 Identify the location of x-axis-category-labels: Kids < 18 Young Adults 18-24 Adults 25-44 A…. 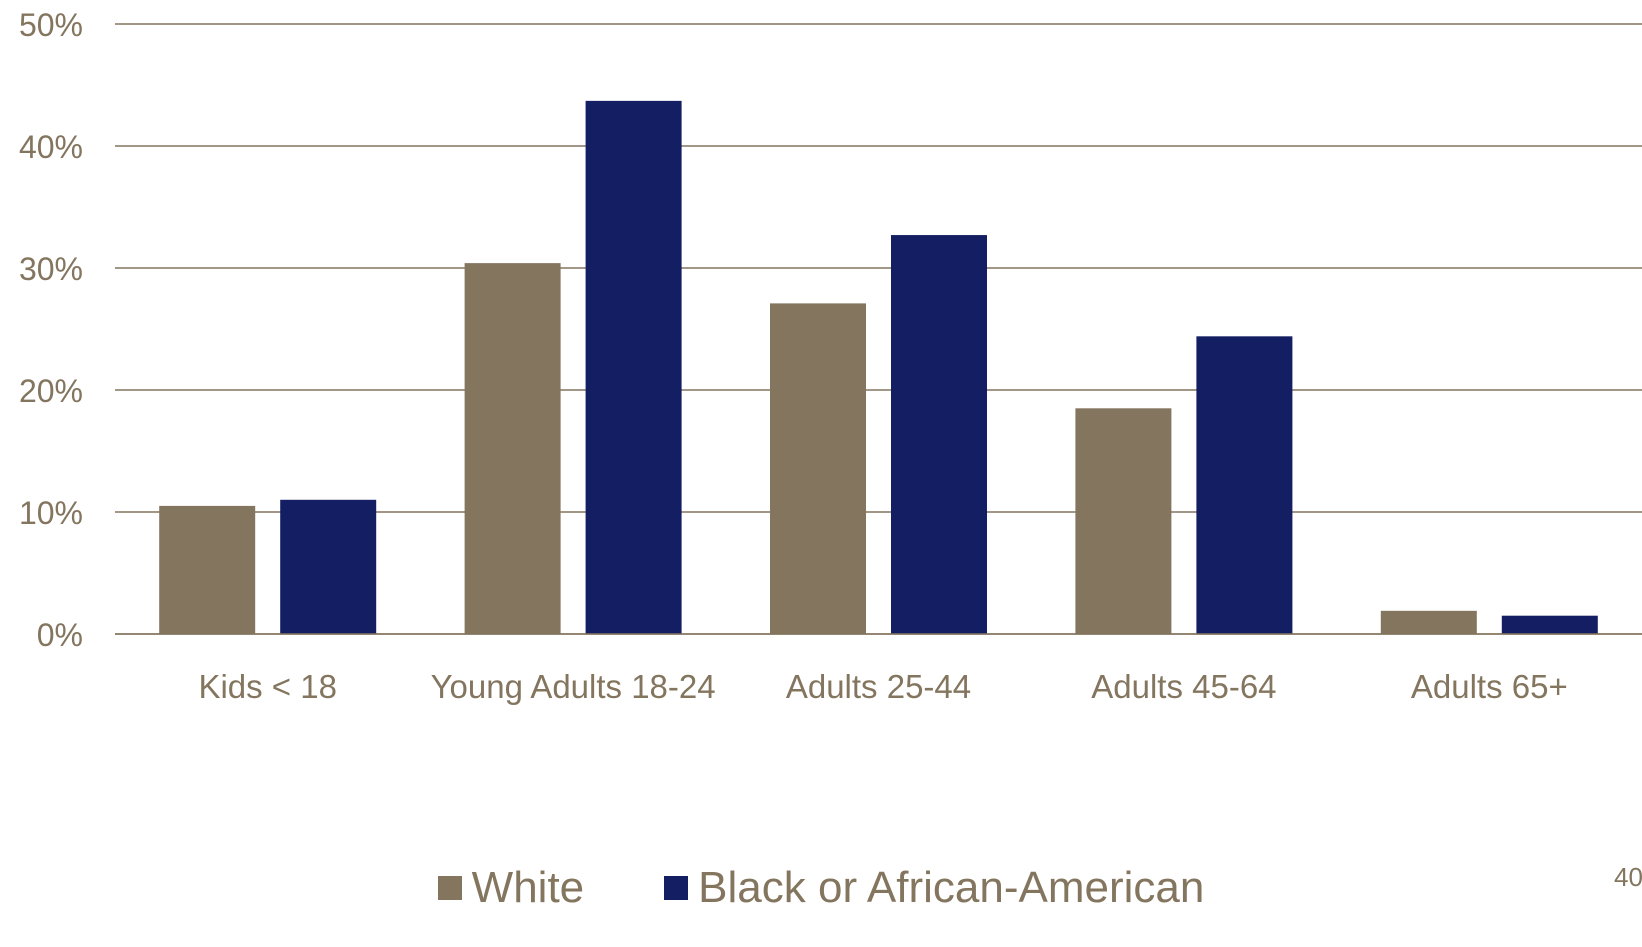
(882, 686).